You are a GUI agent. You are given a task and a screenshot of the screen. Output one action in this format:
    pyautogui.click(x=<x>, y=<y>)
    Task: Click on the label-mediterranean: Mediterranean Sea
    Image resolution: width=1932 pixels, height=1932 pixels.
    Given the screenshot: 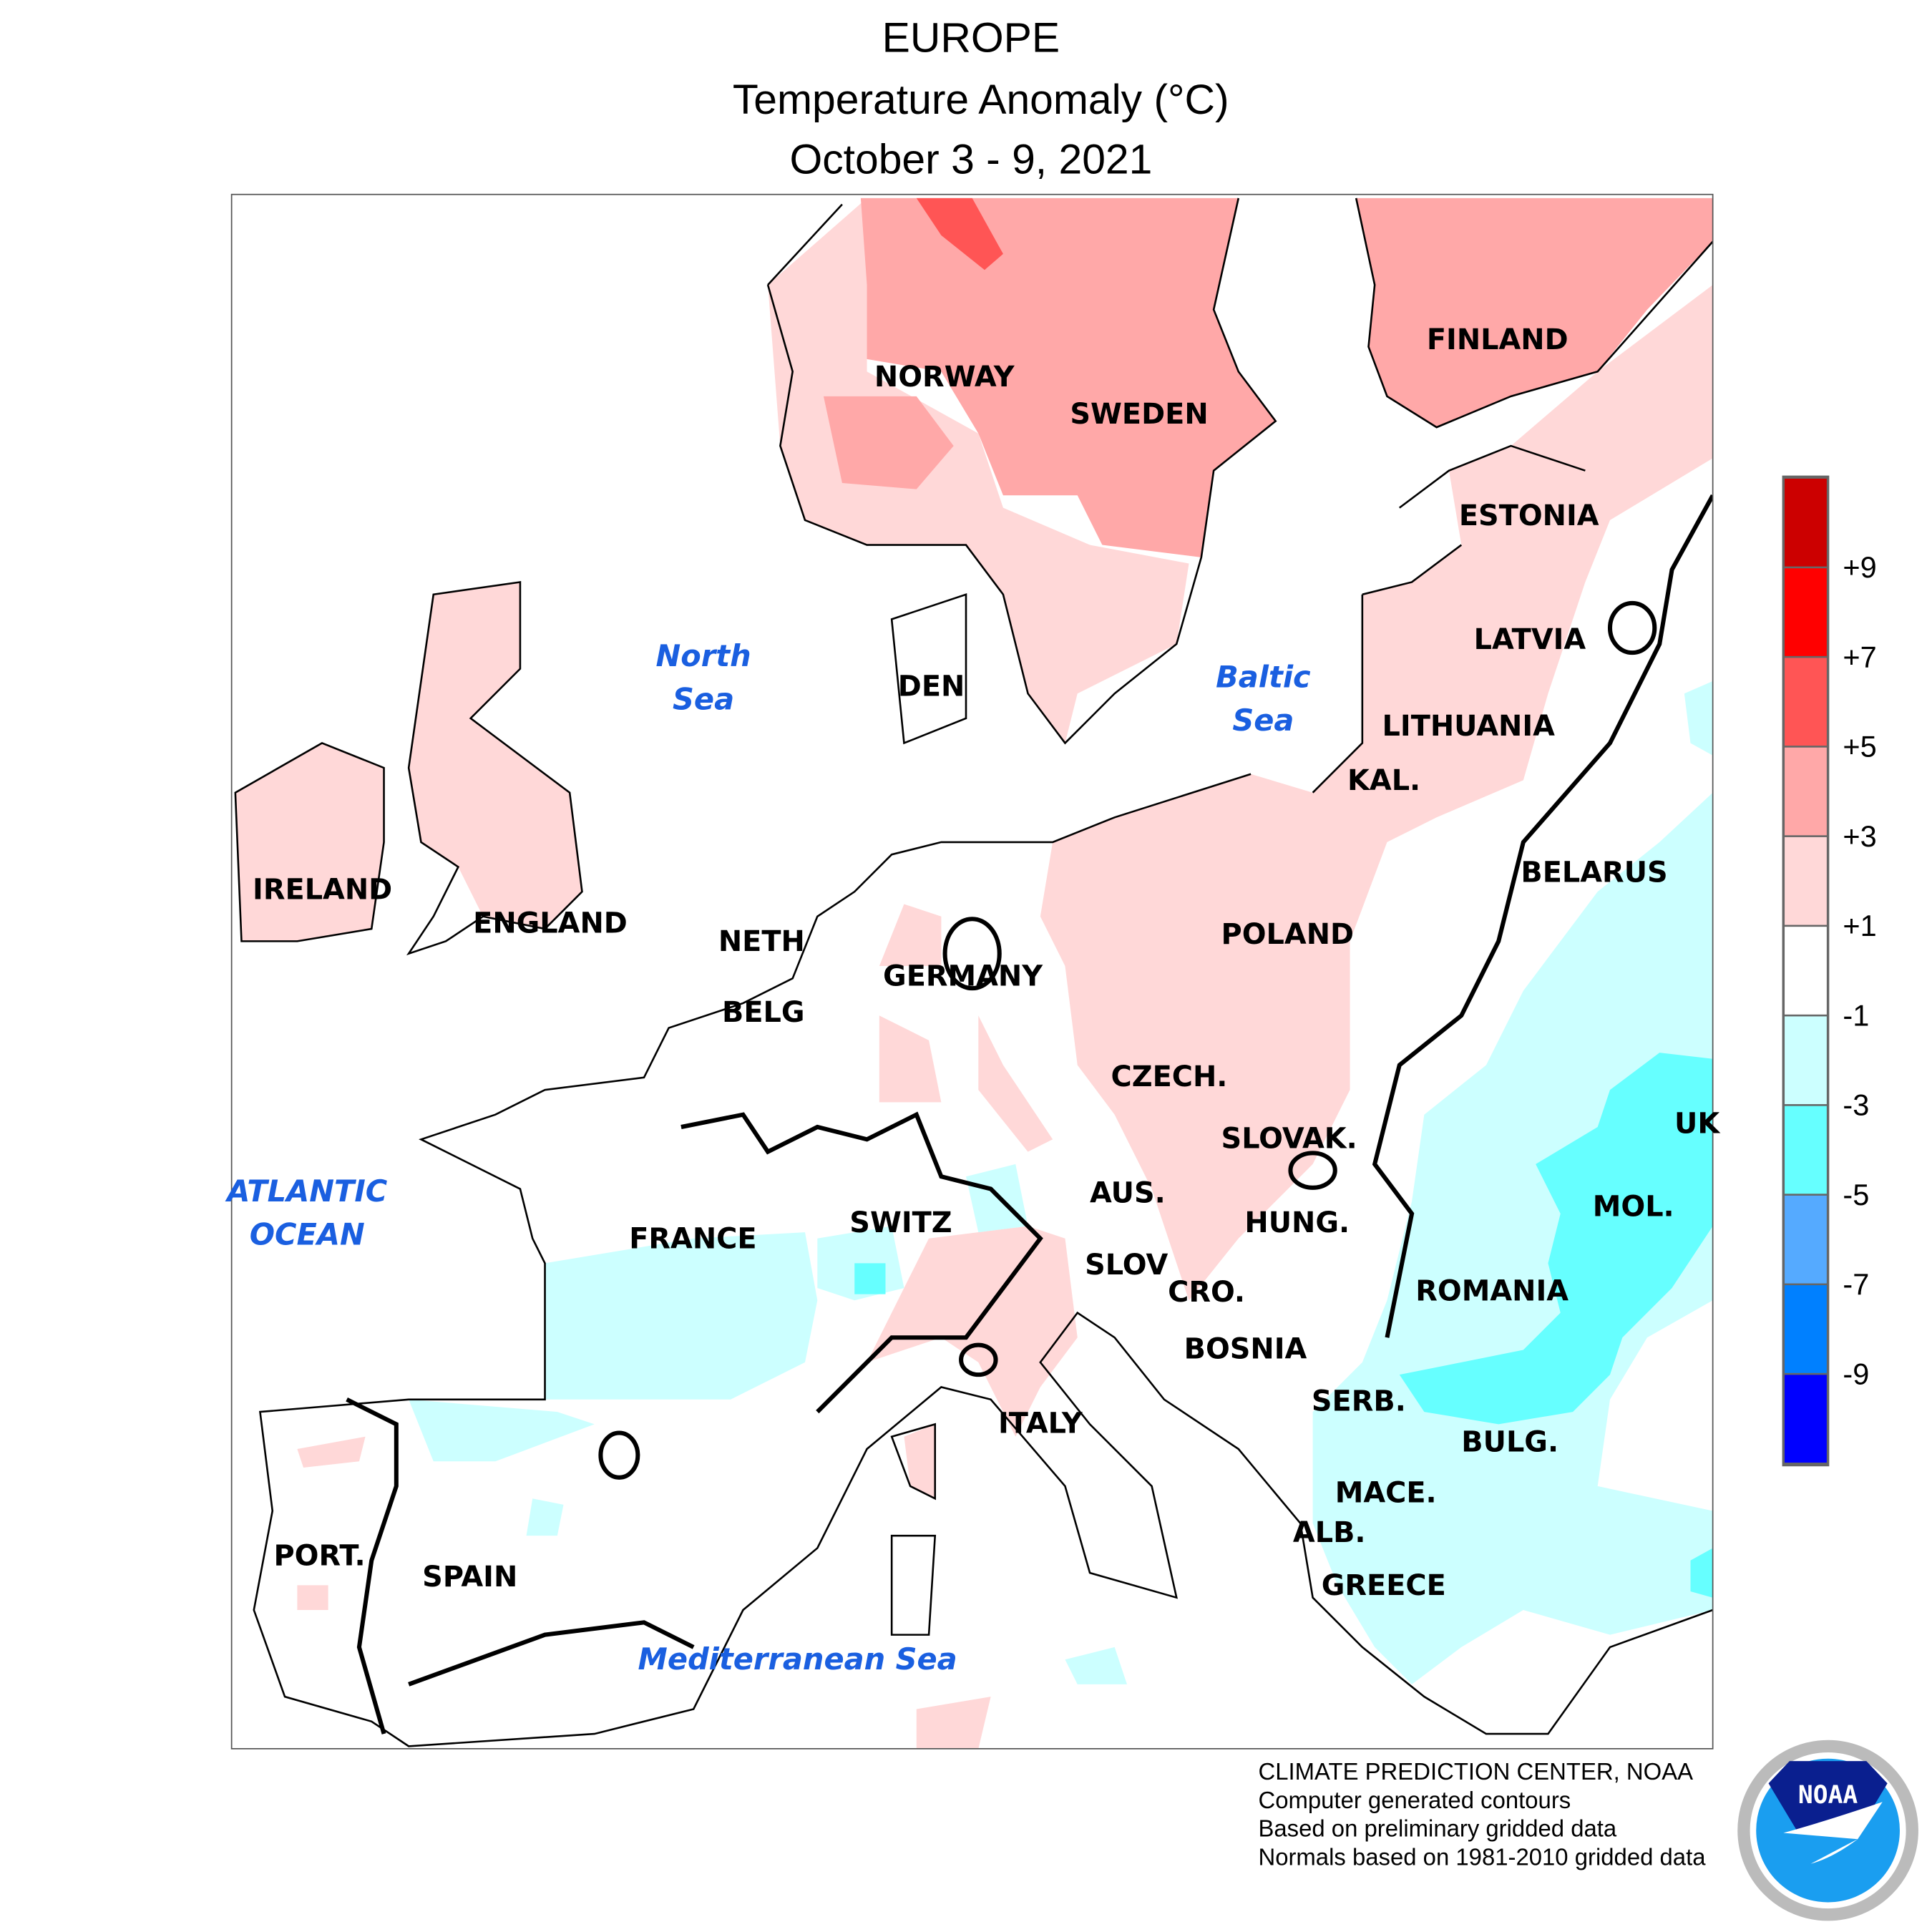 What is the action you would take?
    pyautogui.click(x=797, y=1659)
    